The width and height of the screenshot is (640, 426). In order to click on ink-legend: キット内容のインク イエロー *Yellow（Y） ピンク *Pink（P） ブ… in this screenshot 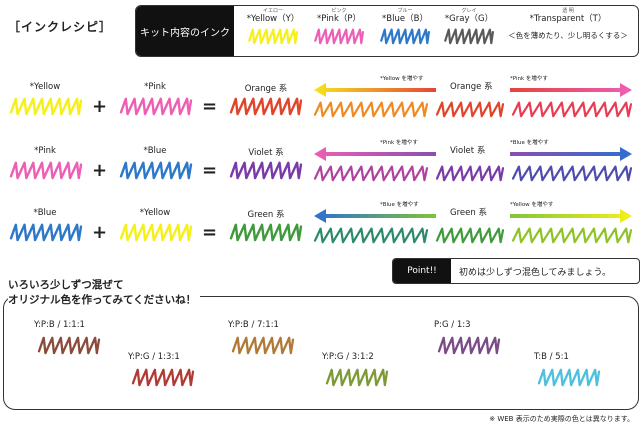, I will do `click(387, 31)`.